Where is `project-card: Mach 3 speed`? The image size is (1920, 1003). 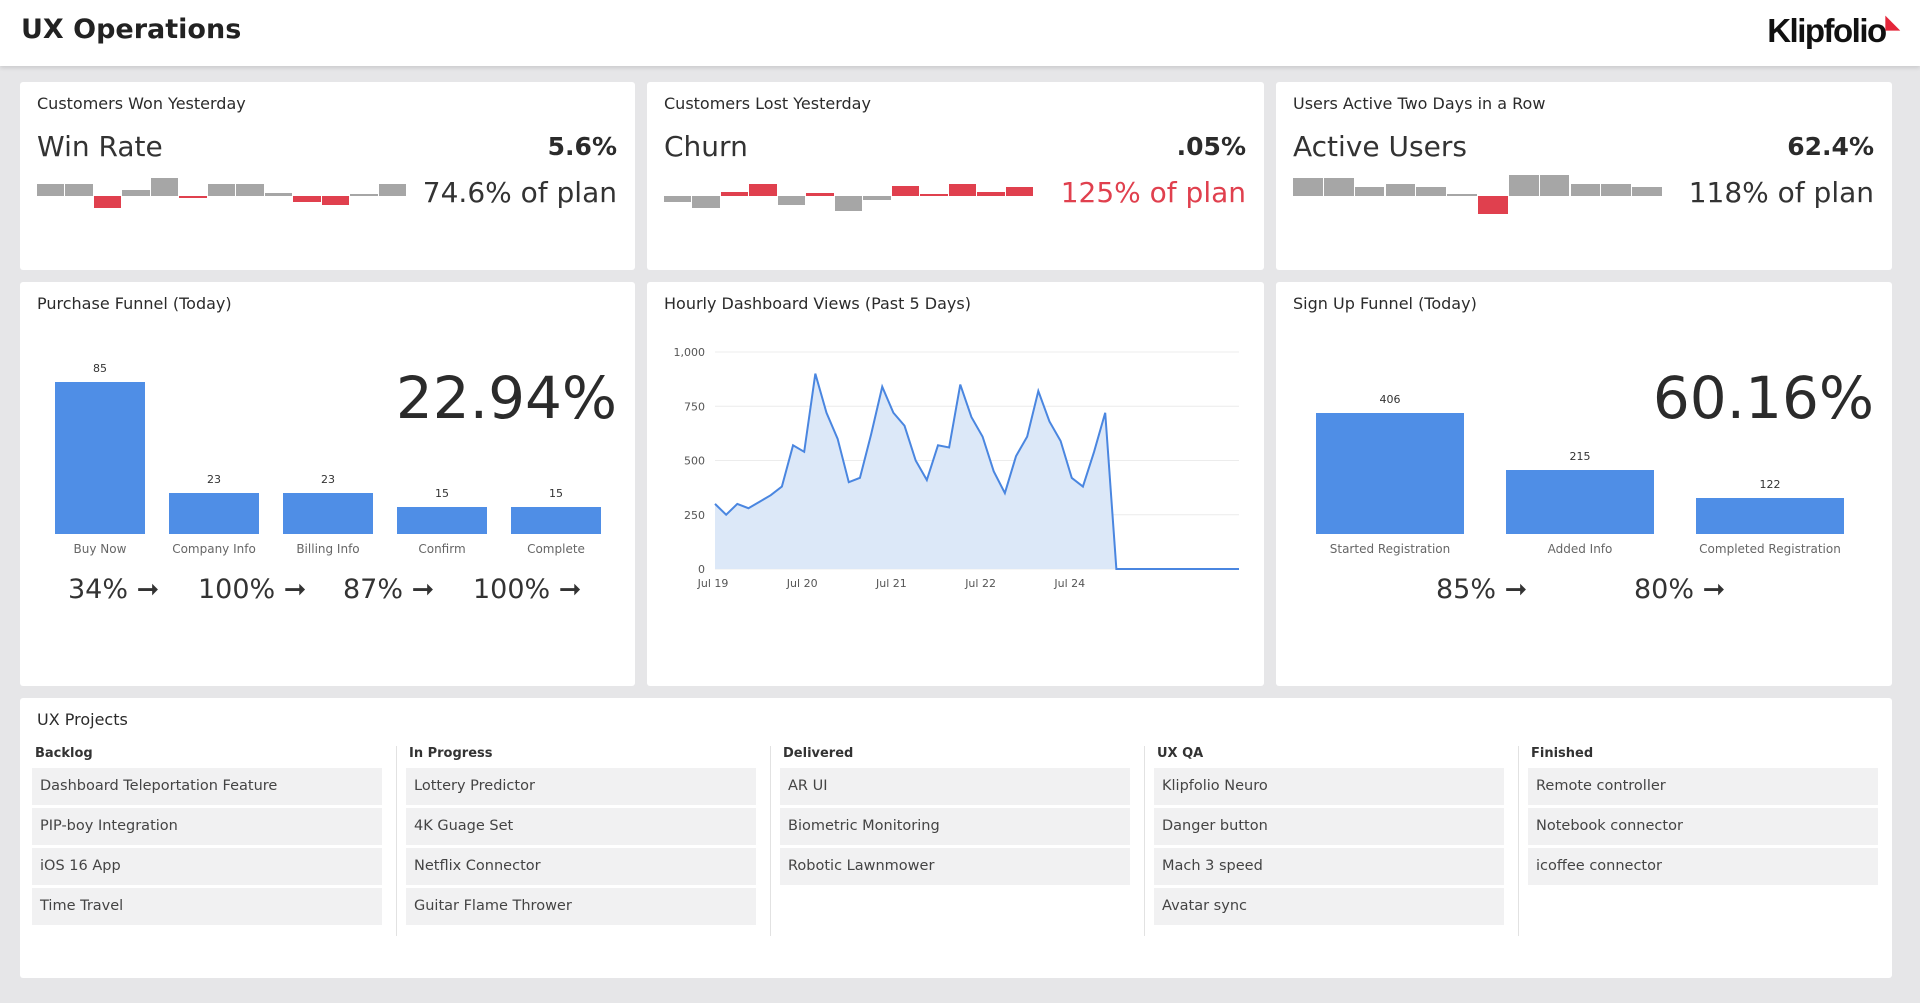
project-card: Mach 3 speed is located at coordinates (1329, 866).